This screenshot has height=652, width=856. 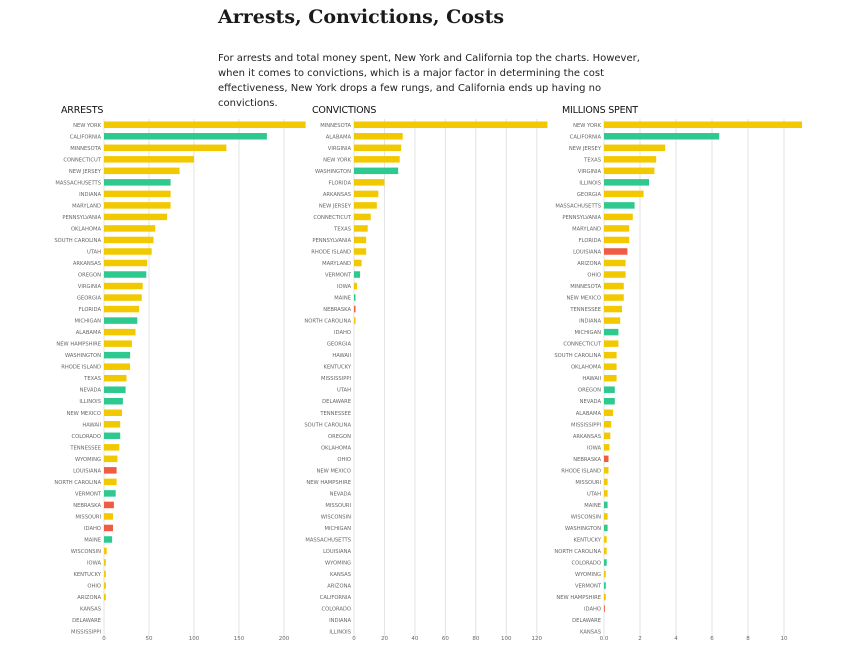 I want to click on arrests-category-label: TENNESSEE, so click(x=85, y=448).